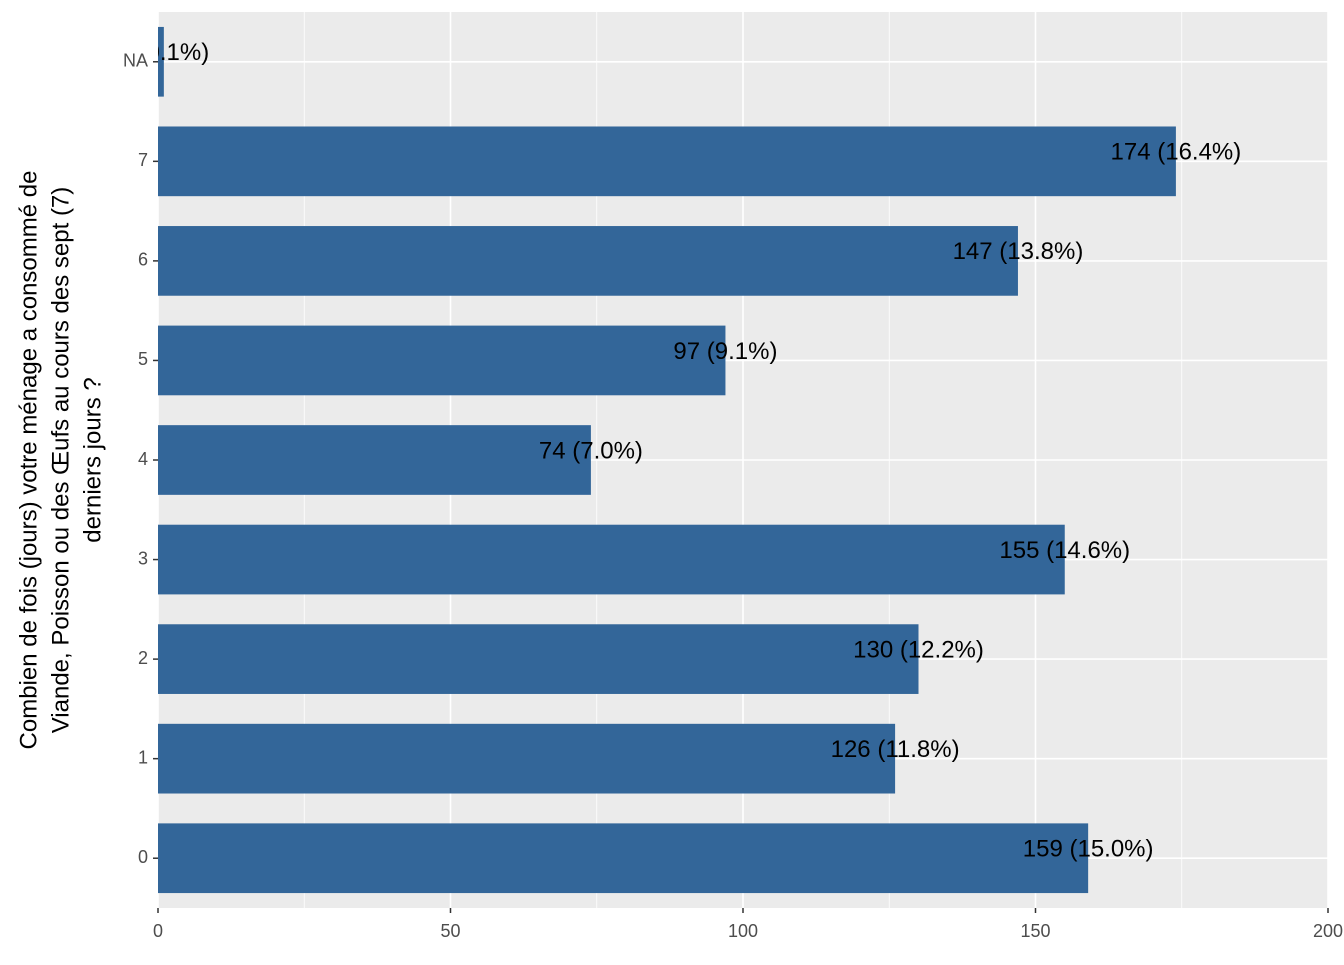 Image resolution: width=1344 pixels, height=965 pixels. I want to click on y-tick-label: 5, so click(143, 359).